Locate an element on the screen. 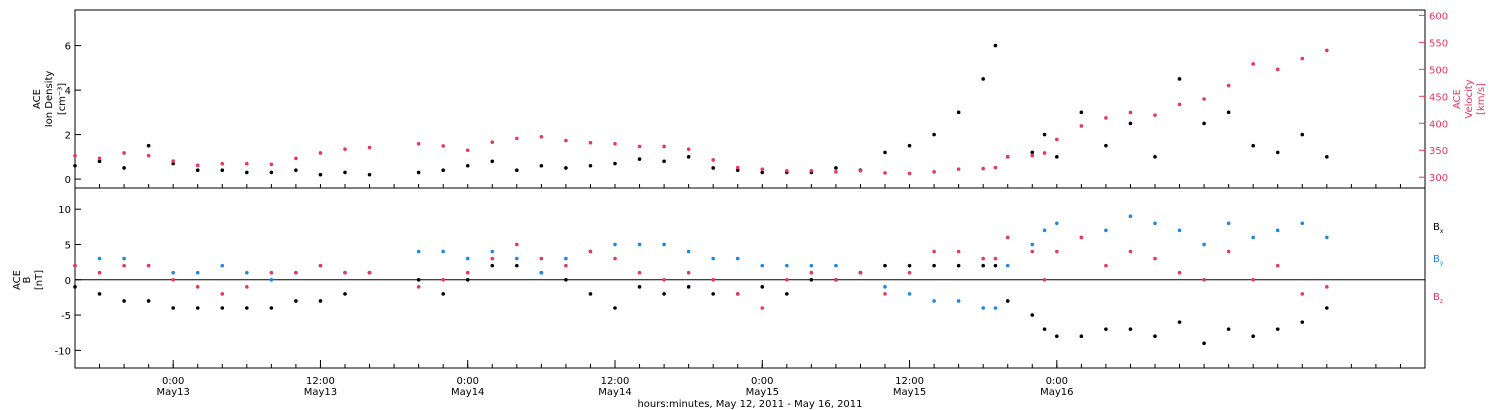  ytick-right-label: 300 is located at coordinates (1438, 178).